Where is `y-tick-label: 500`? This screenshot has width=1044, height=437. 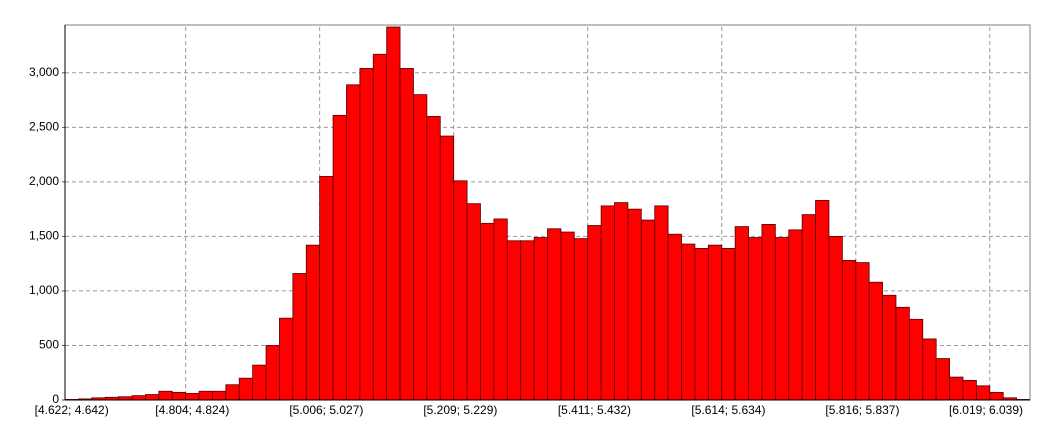 y-tick-label: 500 is located at coordinates (49, 345).